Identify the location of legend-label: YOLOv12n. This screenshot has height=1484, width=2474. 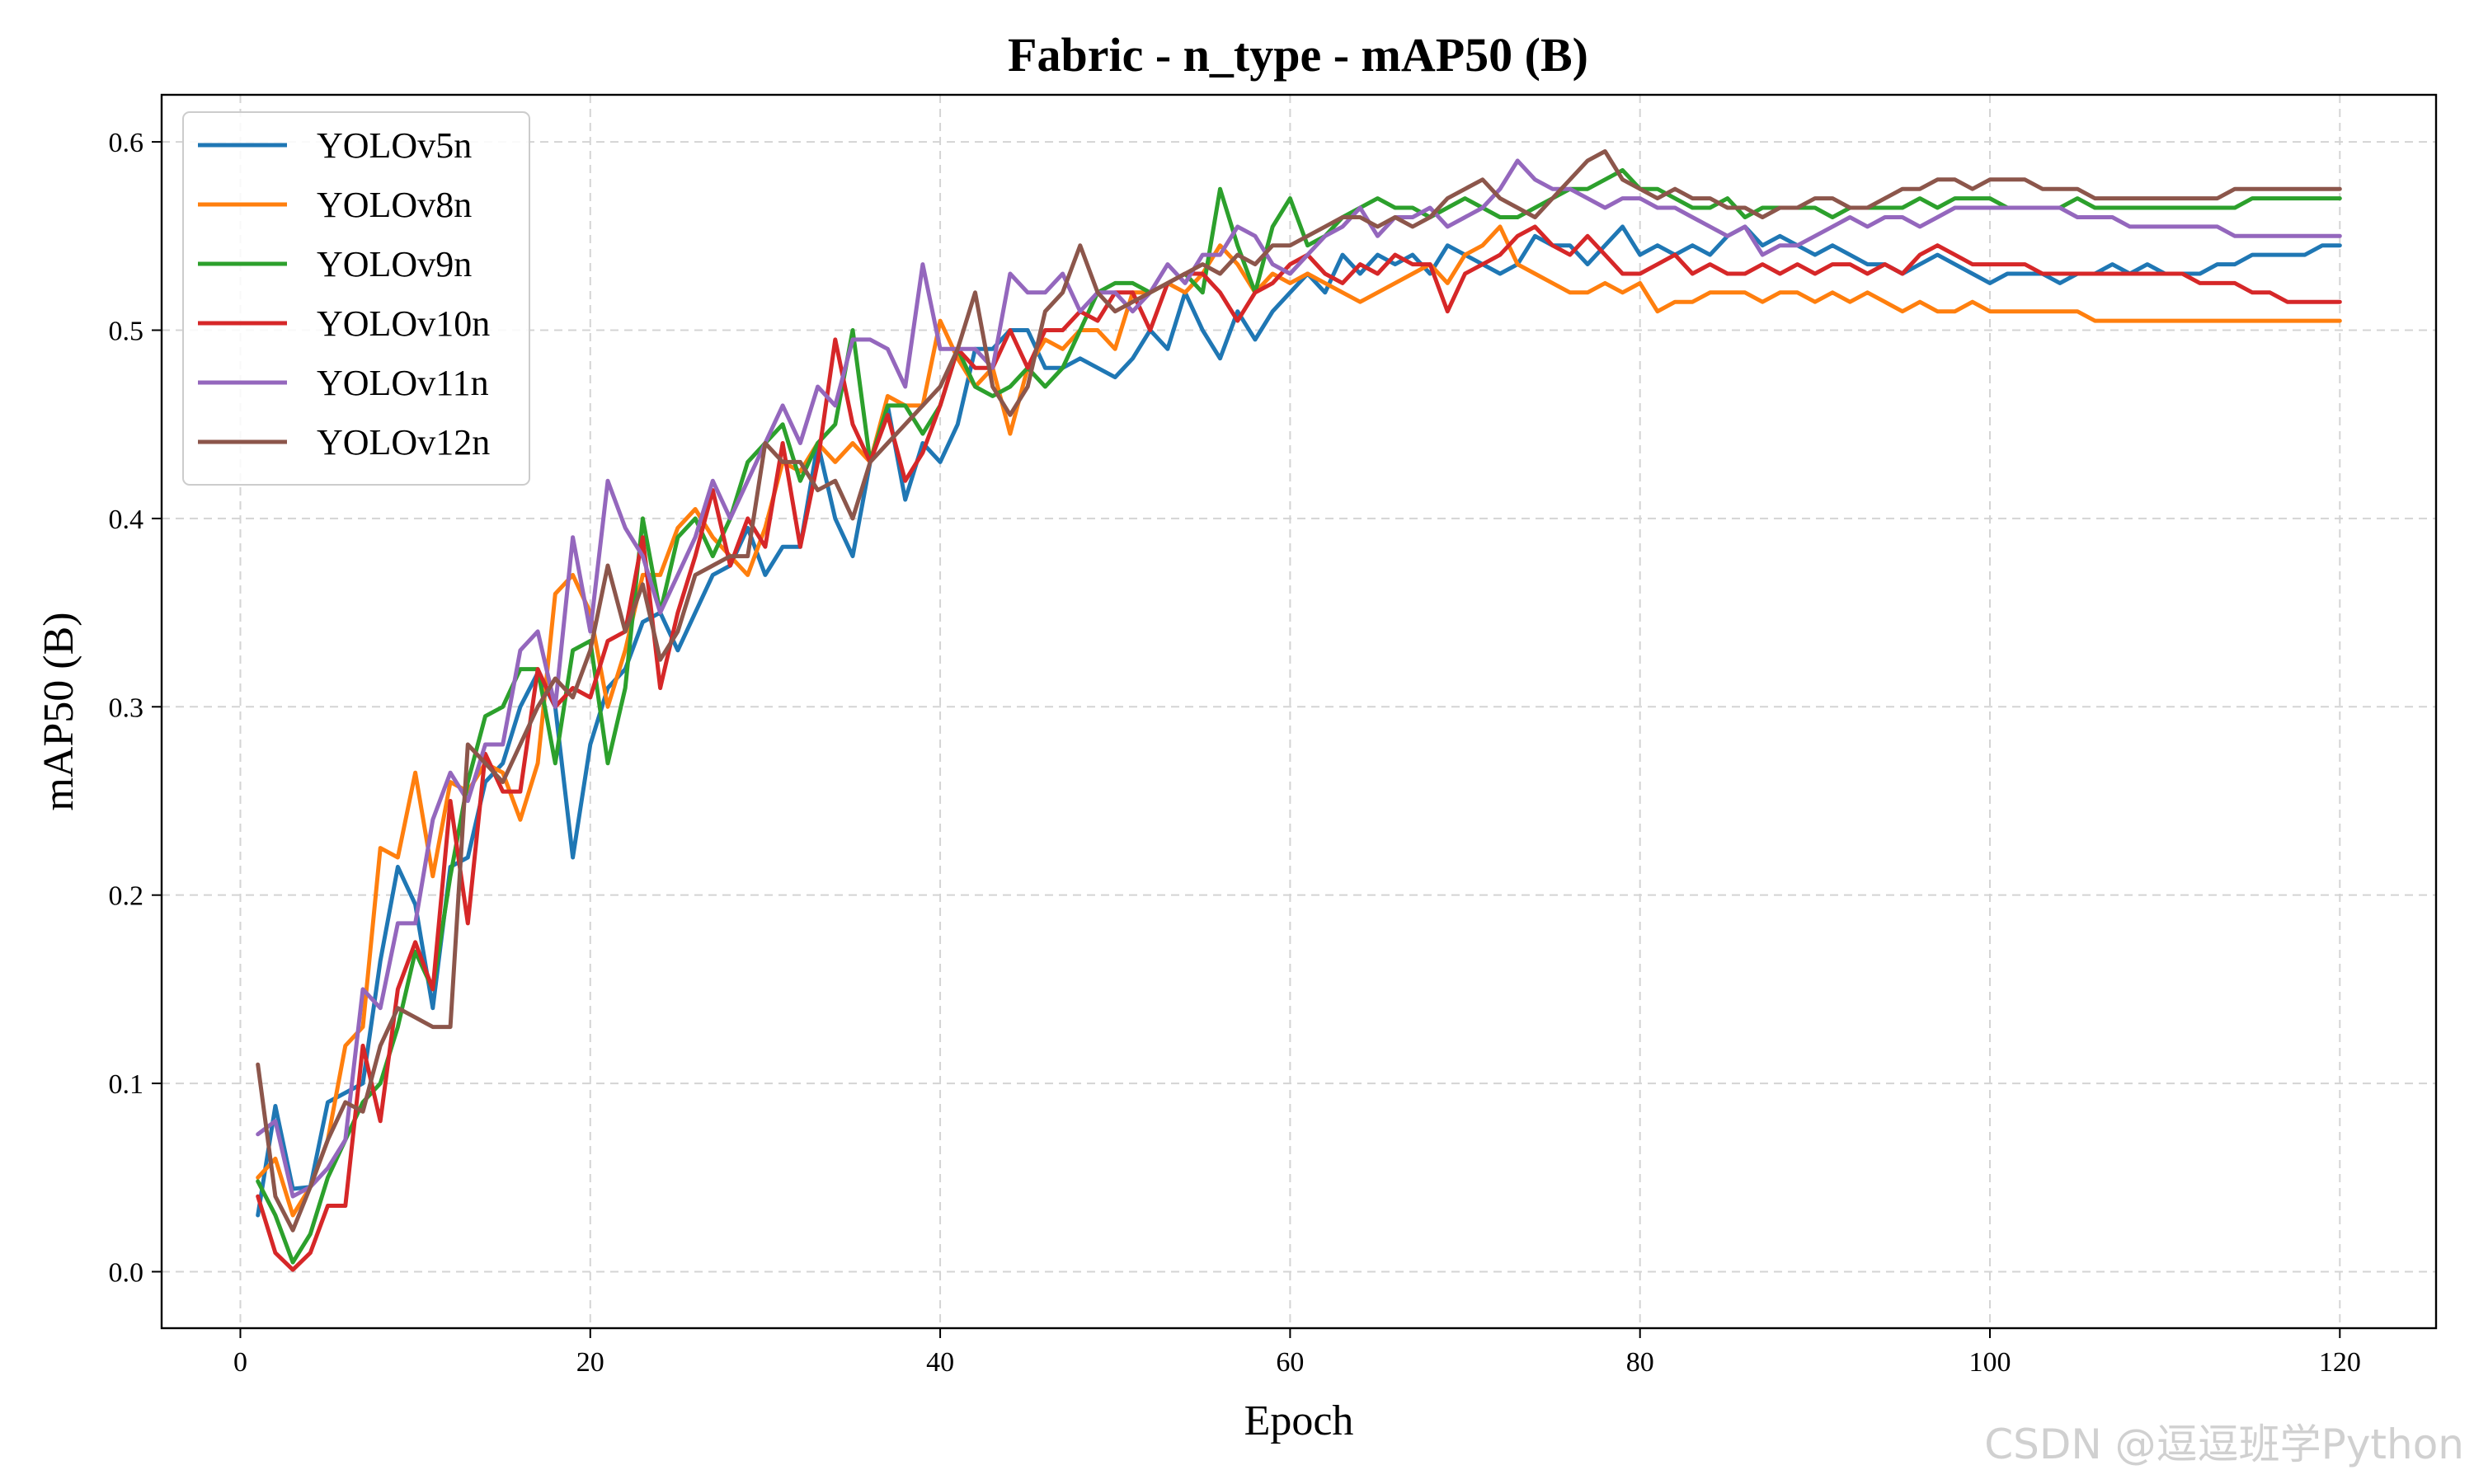
(403, 442).